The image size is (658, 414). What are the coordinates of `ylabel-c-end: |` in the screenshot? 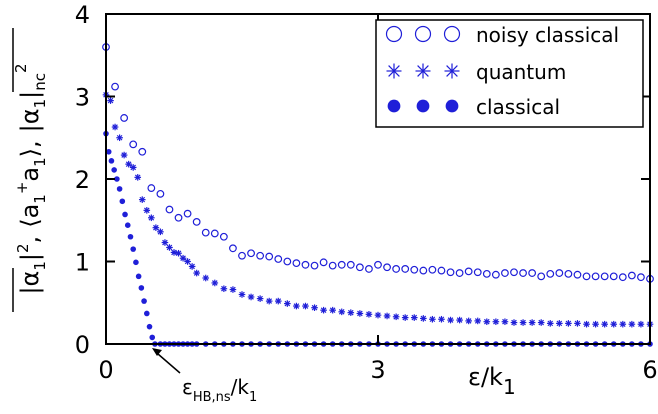 It's located at (30, 95).